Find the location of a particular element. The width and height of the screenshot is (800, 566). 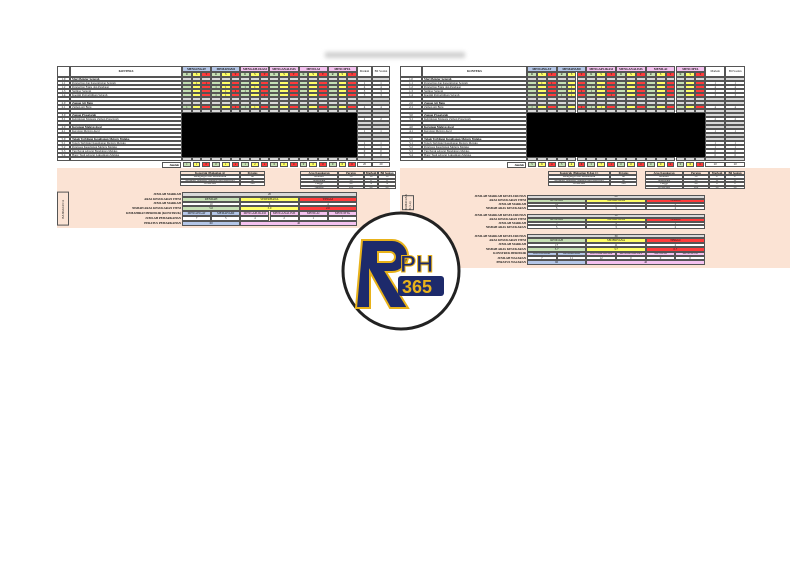

row-no: 2.1 is located at coordinates (411, 107).